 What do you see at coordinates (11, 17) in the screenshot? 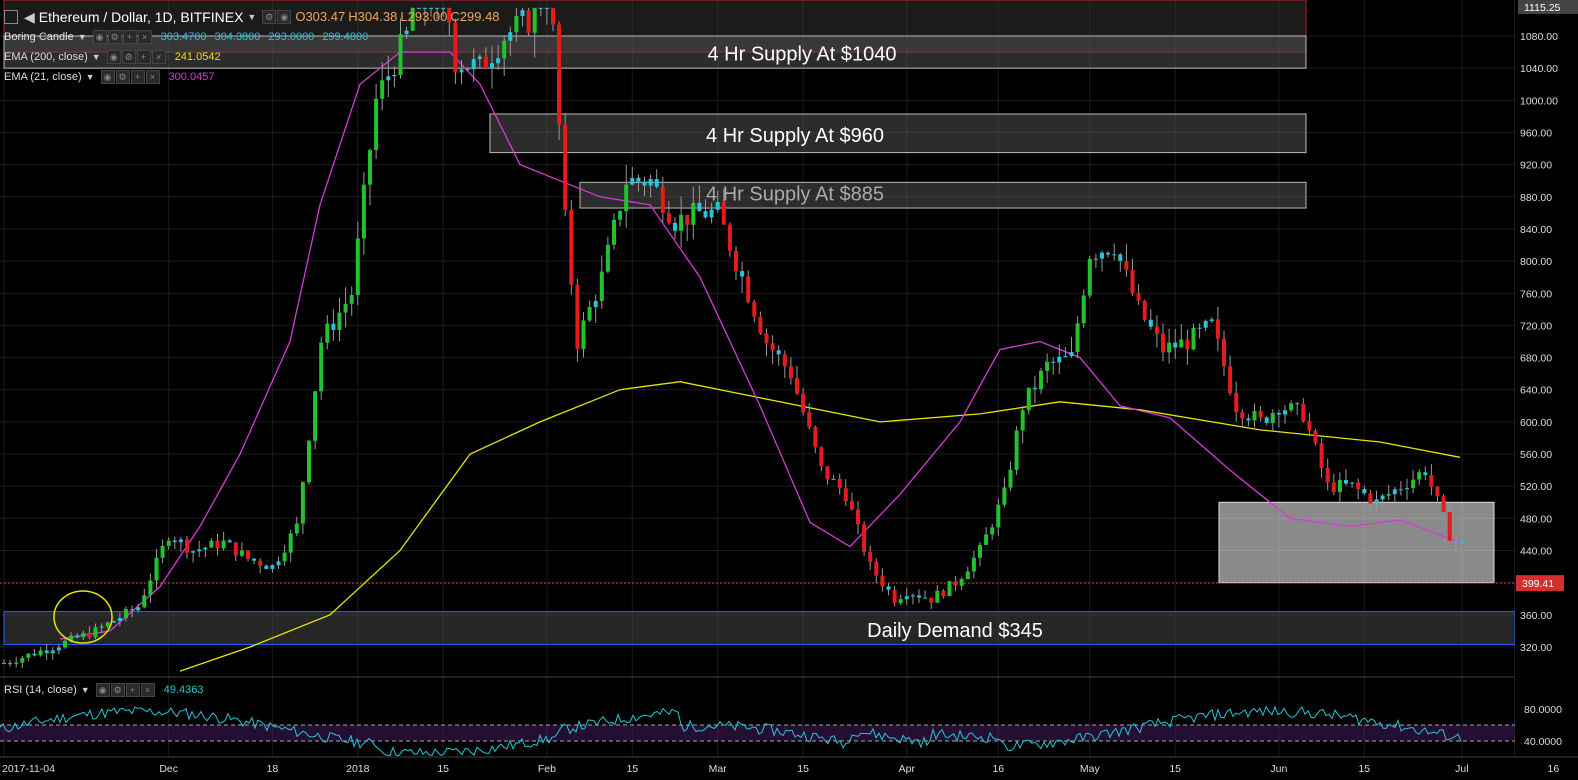
I see `symbol-icon` at bounding box center [11, 17].